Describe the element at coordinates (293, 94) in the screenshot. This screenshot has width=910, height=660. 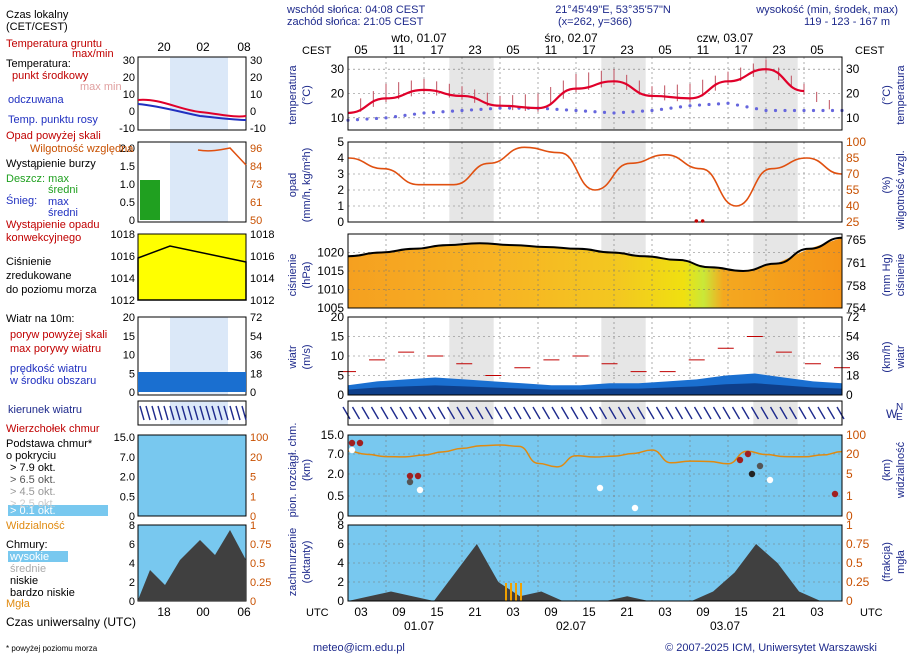
I see `ylabel-temp: temperatura` at that location.